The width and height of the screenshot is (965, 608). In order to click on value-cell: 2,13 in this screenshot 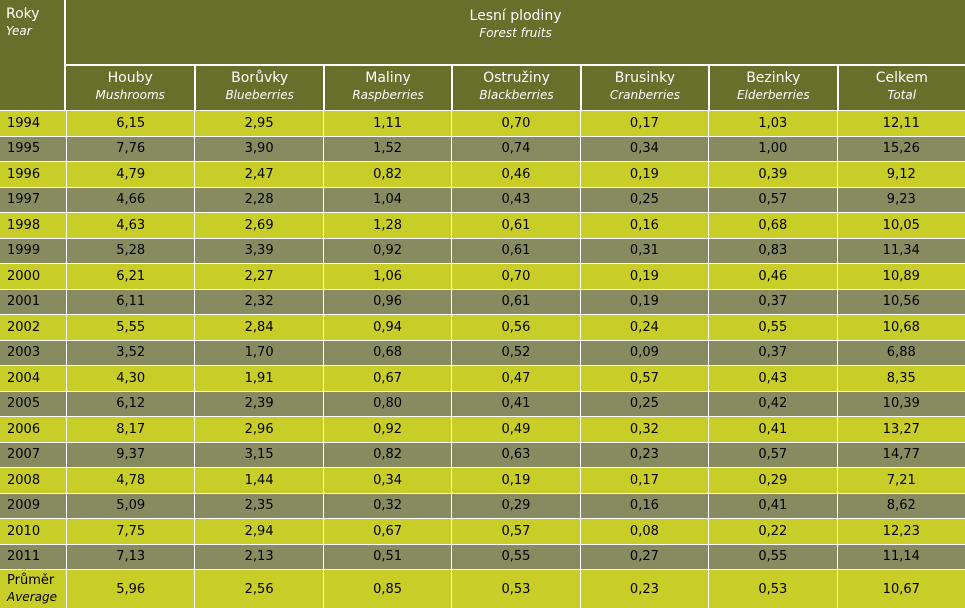, I will do `click(258, 556)`.